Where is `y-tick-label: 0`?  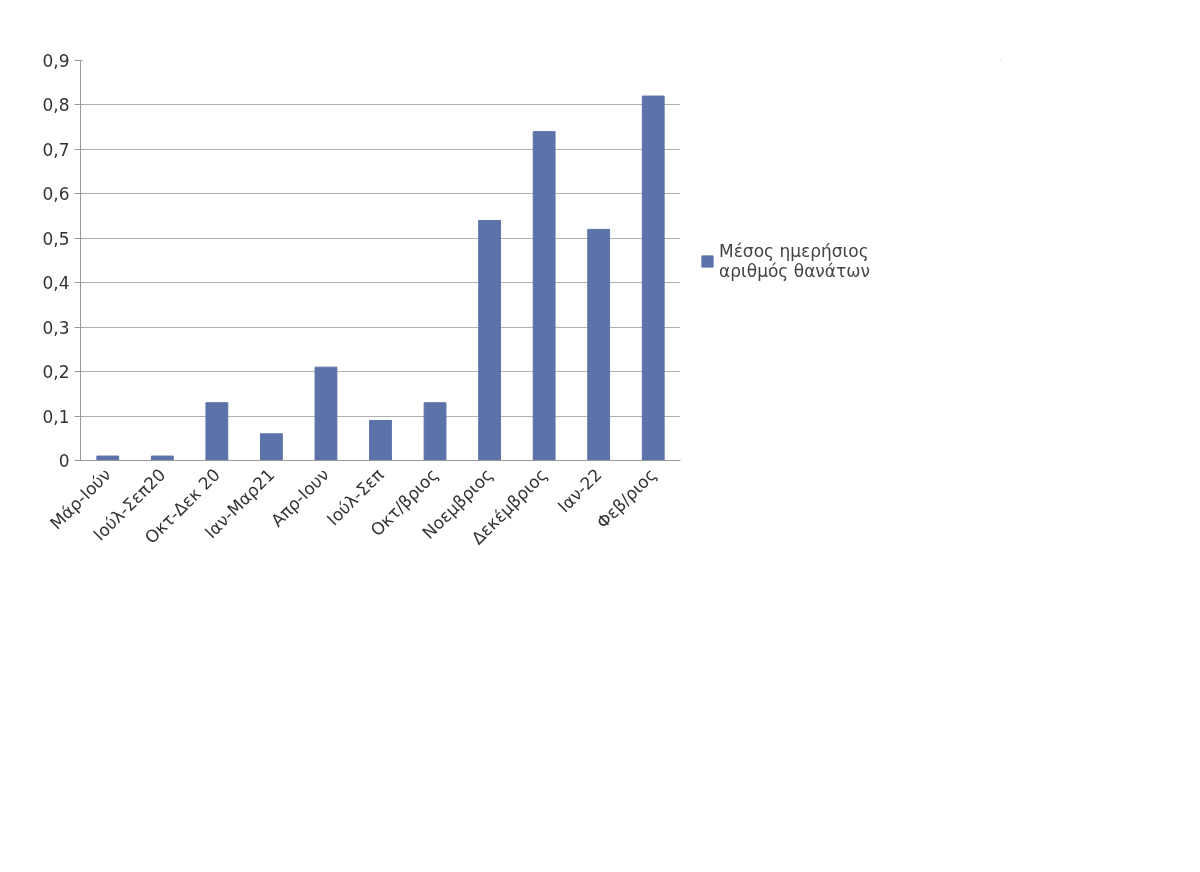
y-tick-label: 0 is located at coordinates (64, 461).